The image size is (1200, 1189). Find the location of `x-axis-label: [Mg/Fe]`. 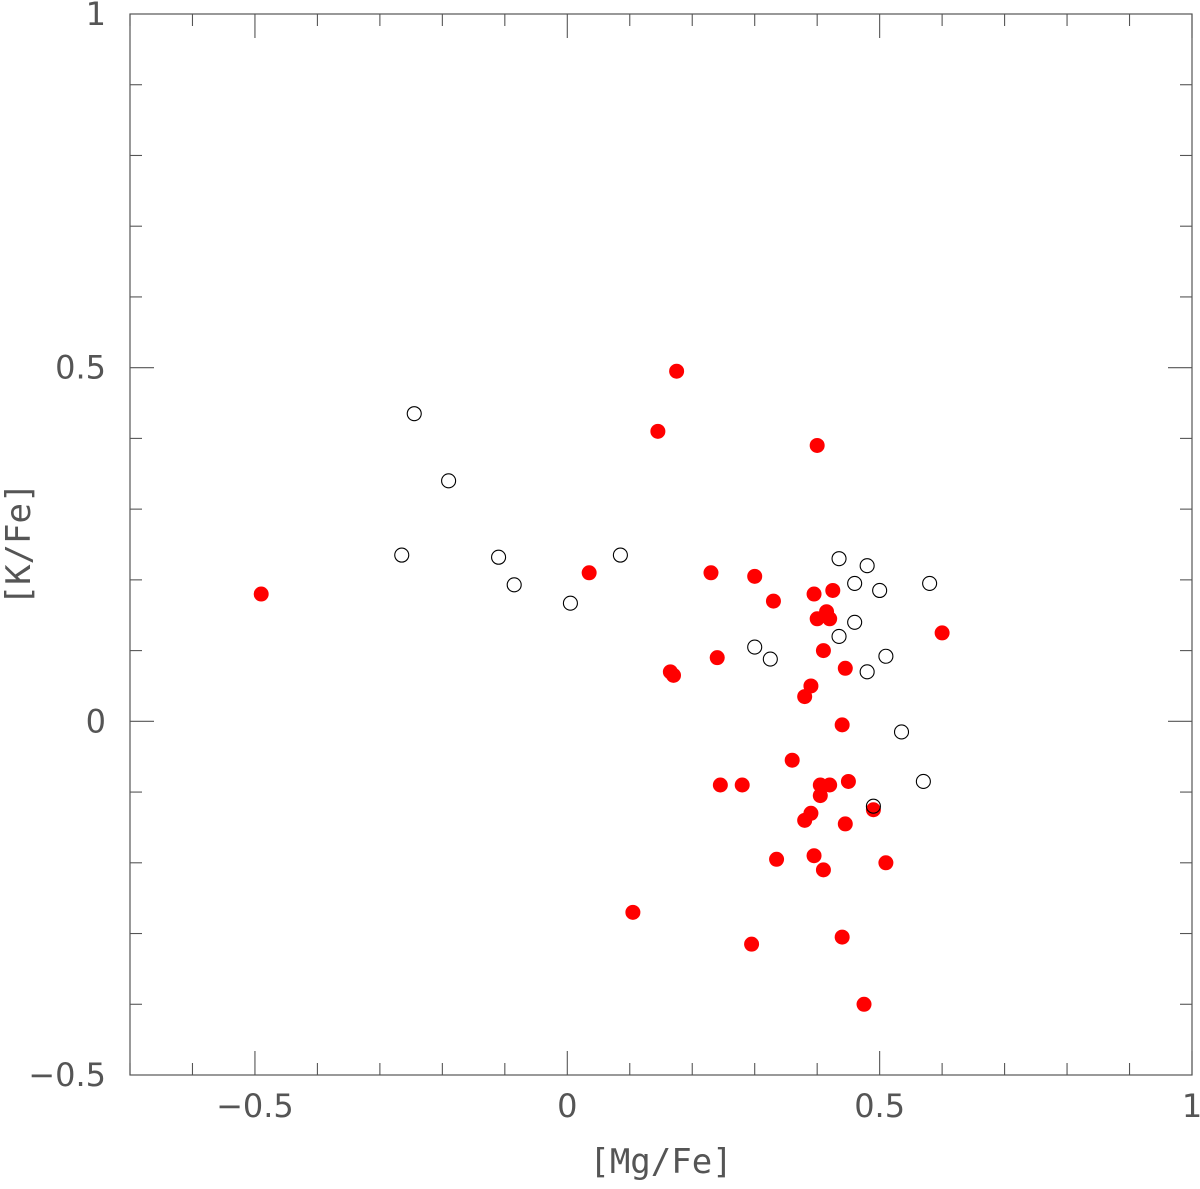

x-axis-label: [Mg/Fe] is located at coordinates (660, 1162).